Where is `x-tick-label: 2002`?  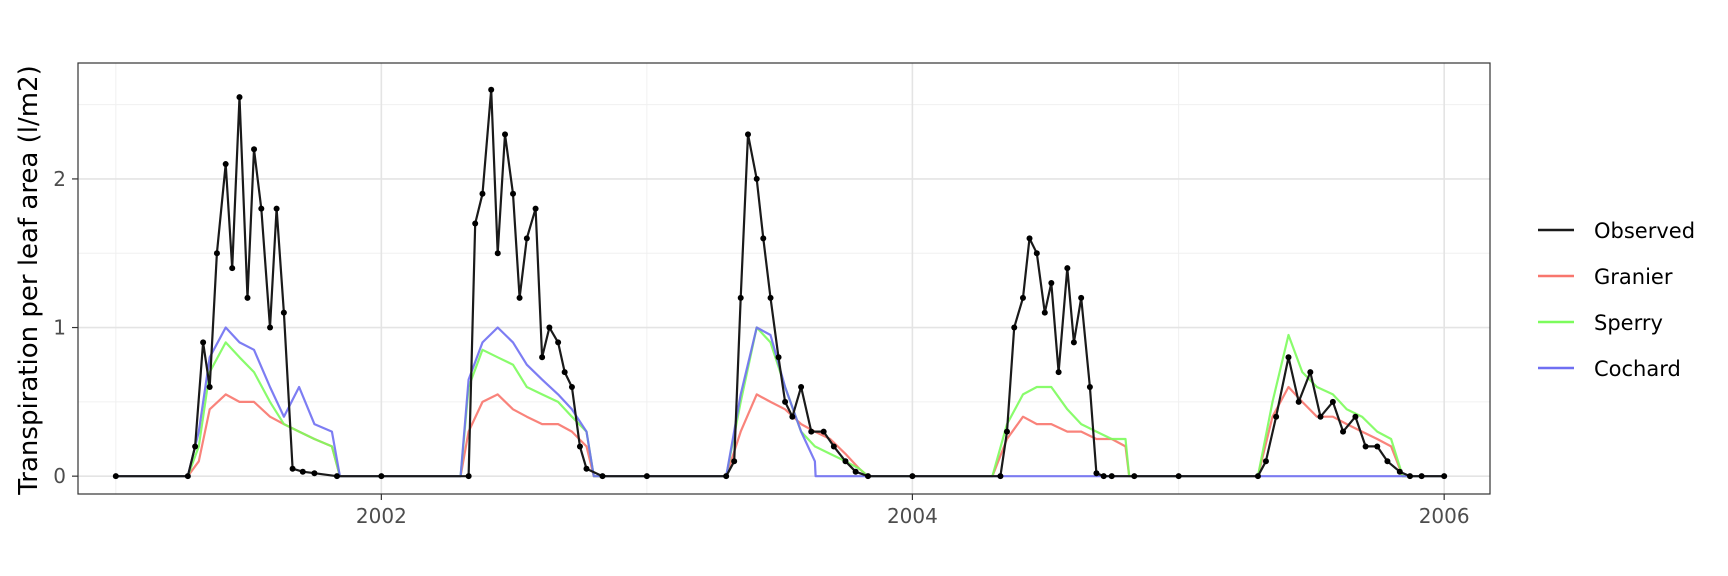 x-tick-label: 2002 is located at coordinates (381, 516).